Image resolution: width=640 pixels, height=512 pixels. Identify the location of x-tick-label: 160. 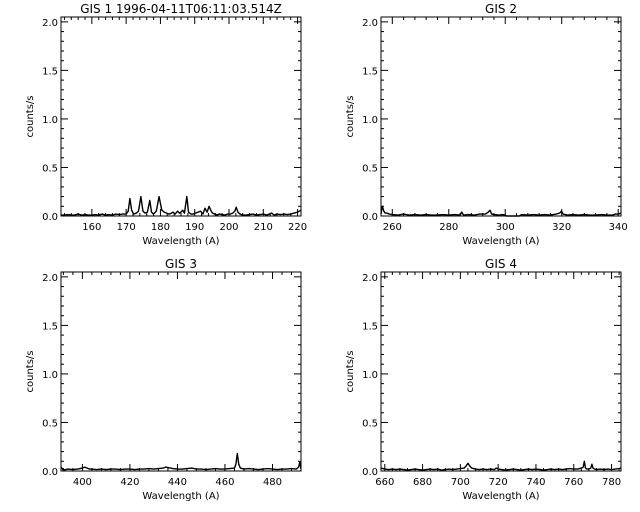
(91, 227).